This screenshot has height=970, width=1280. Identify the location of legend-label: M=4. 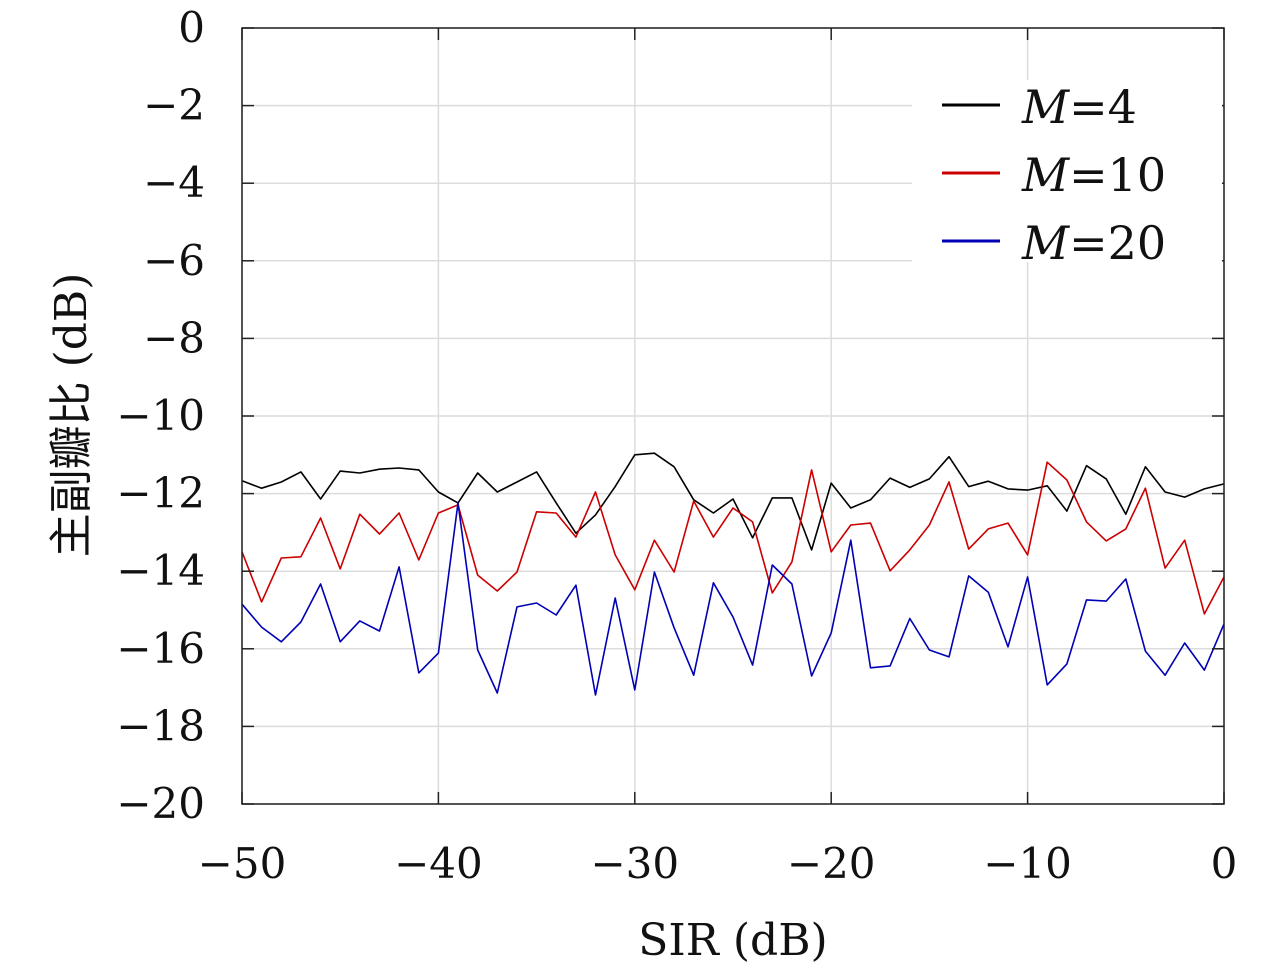
(1079, 107).